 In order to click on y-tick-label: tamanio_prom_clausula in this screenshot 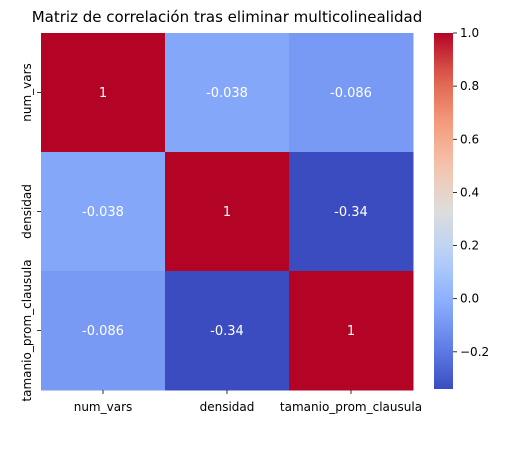, I will do `click(27, 330)`.